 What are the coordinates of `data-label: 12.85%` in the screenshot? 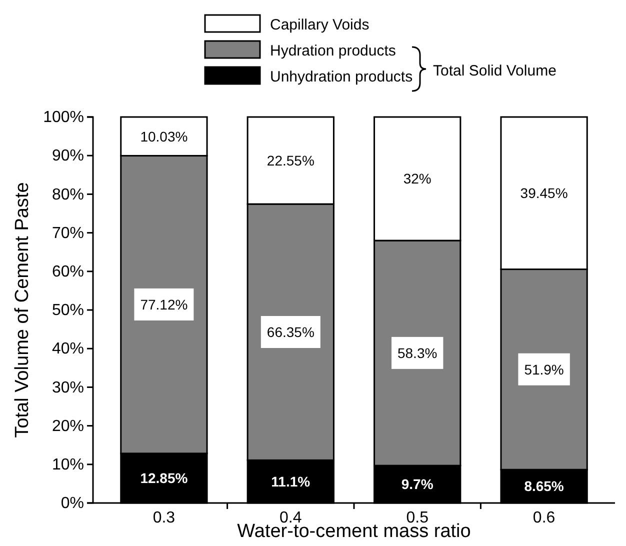 It's located at (164, 478).